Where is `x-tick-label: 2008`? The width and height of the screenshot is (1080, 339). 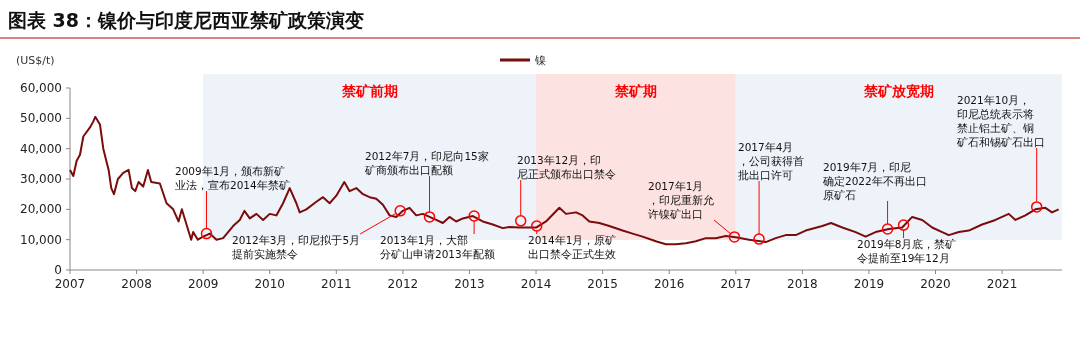
x-tick-label: 2008 is located at coordinates (136, 284).